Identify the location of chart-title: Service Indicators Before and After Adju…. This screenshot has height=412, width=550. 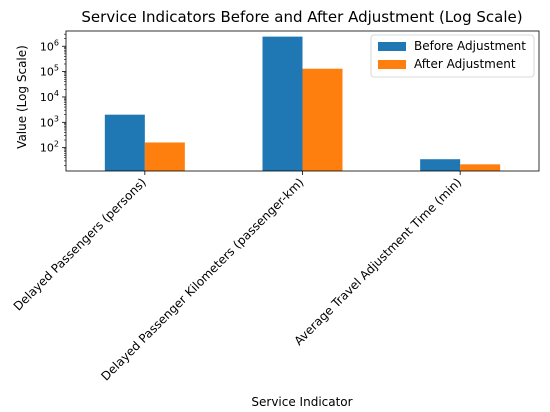
(301, 17).